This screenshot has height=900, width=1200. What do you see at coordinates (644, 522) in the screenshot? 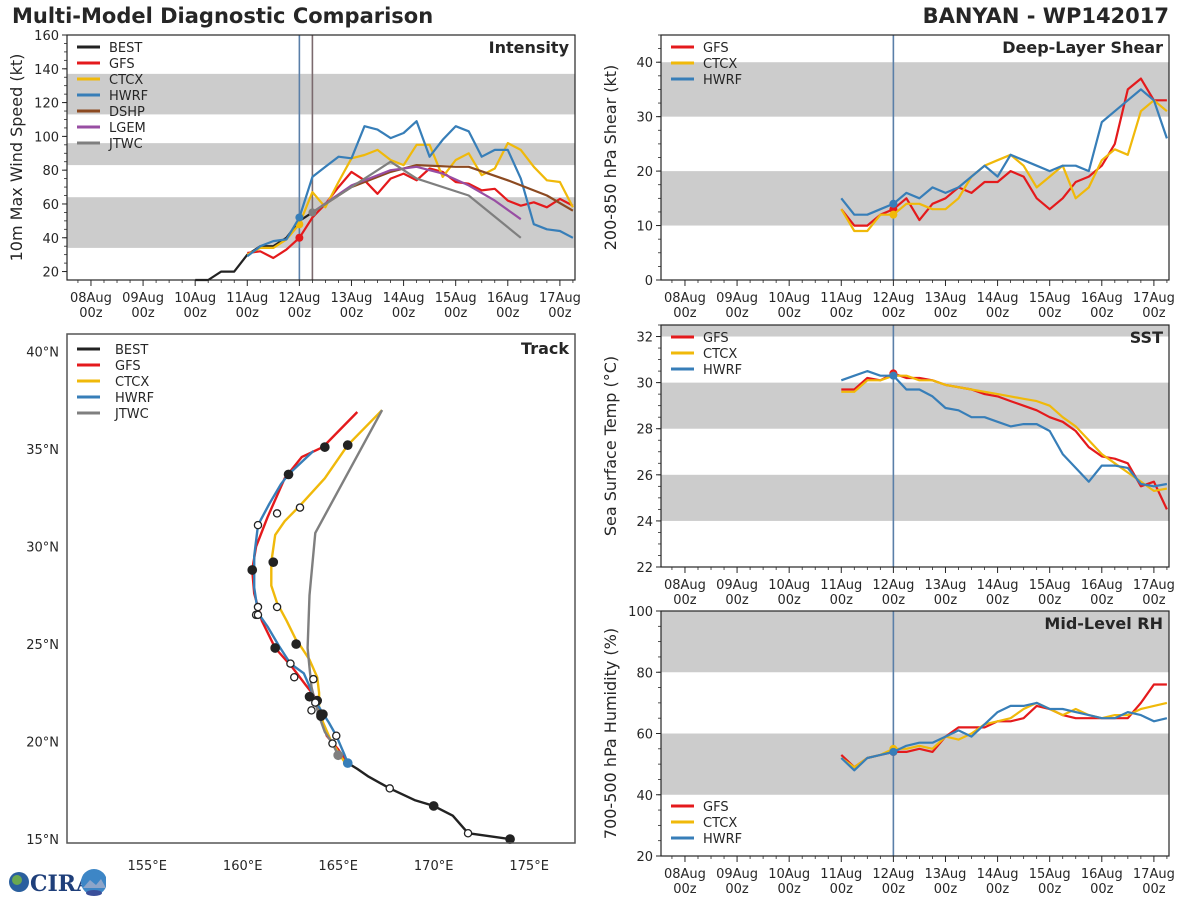
I see `y-tick-label: 24` at bounding box center [644, 522].